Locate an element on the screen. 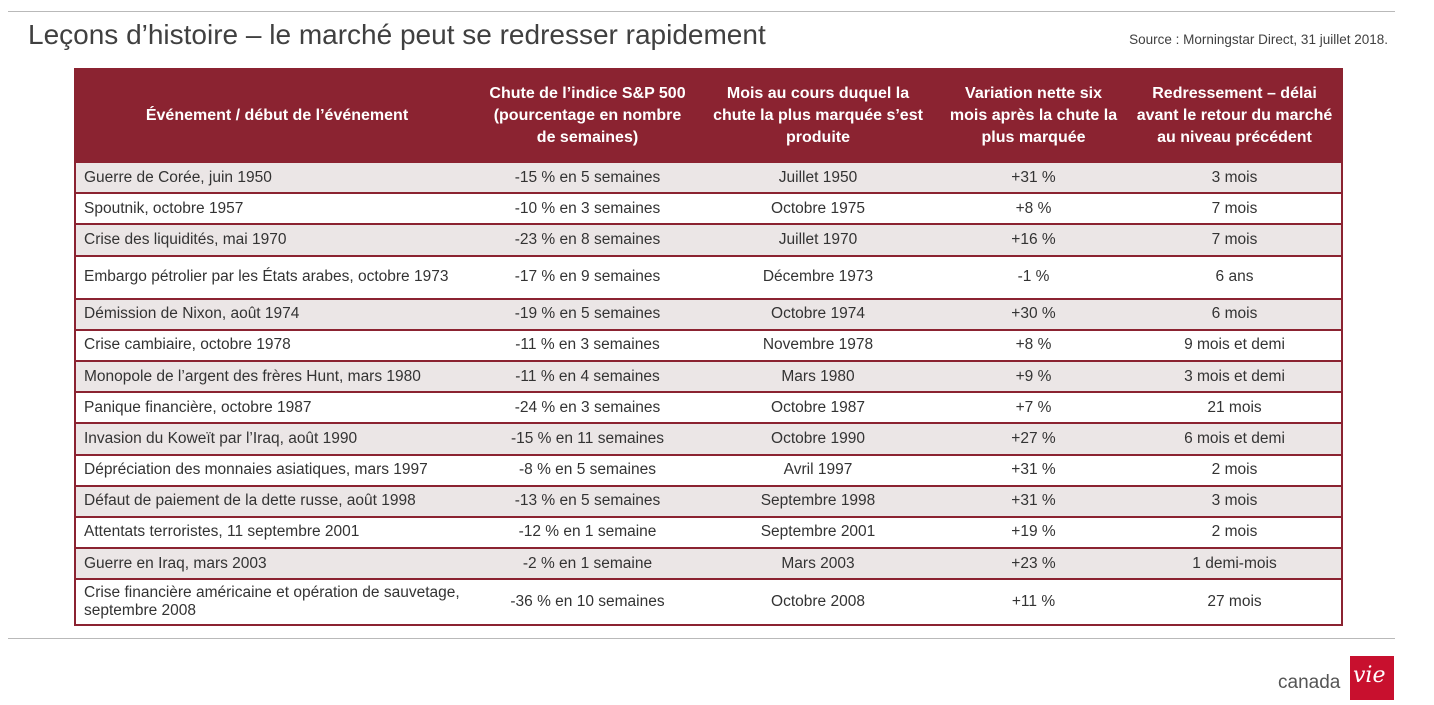 Image resolution: width=1434 pixels, height=705 pixels. canada-vie-logo: canada vie is located at coordinates (1338, 678).